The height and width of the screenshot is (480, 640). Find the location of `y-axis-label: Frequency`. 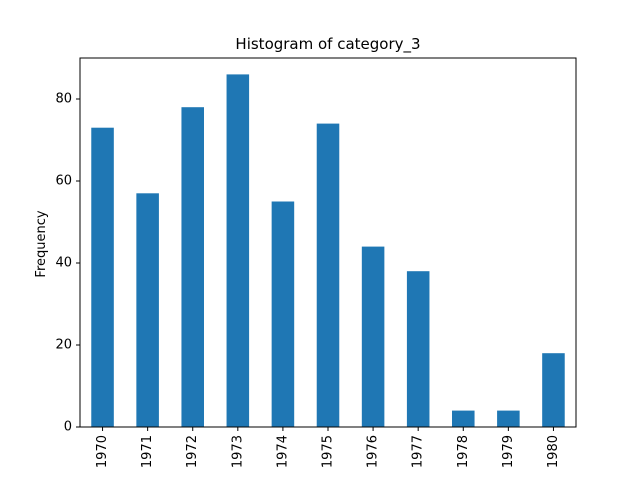

y-axis-label: Frequency is located at coordinates (41, 243).